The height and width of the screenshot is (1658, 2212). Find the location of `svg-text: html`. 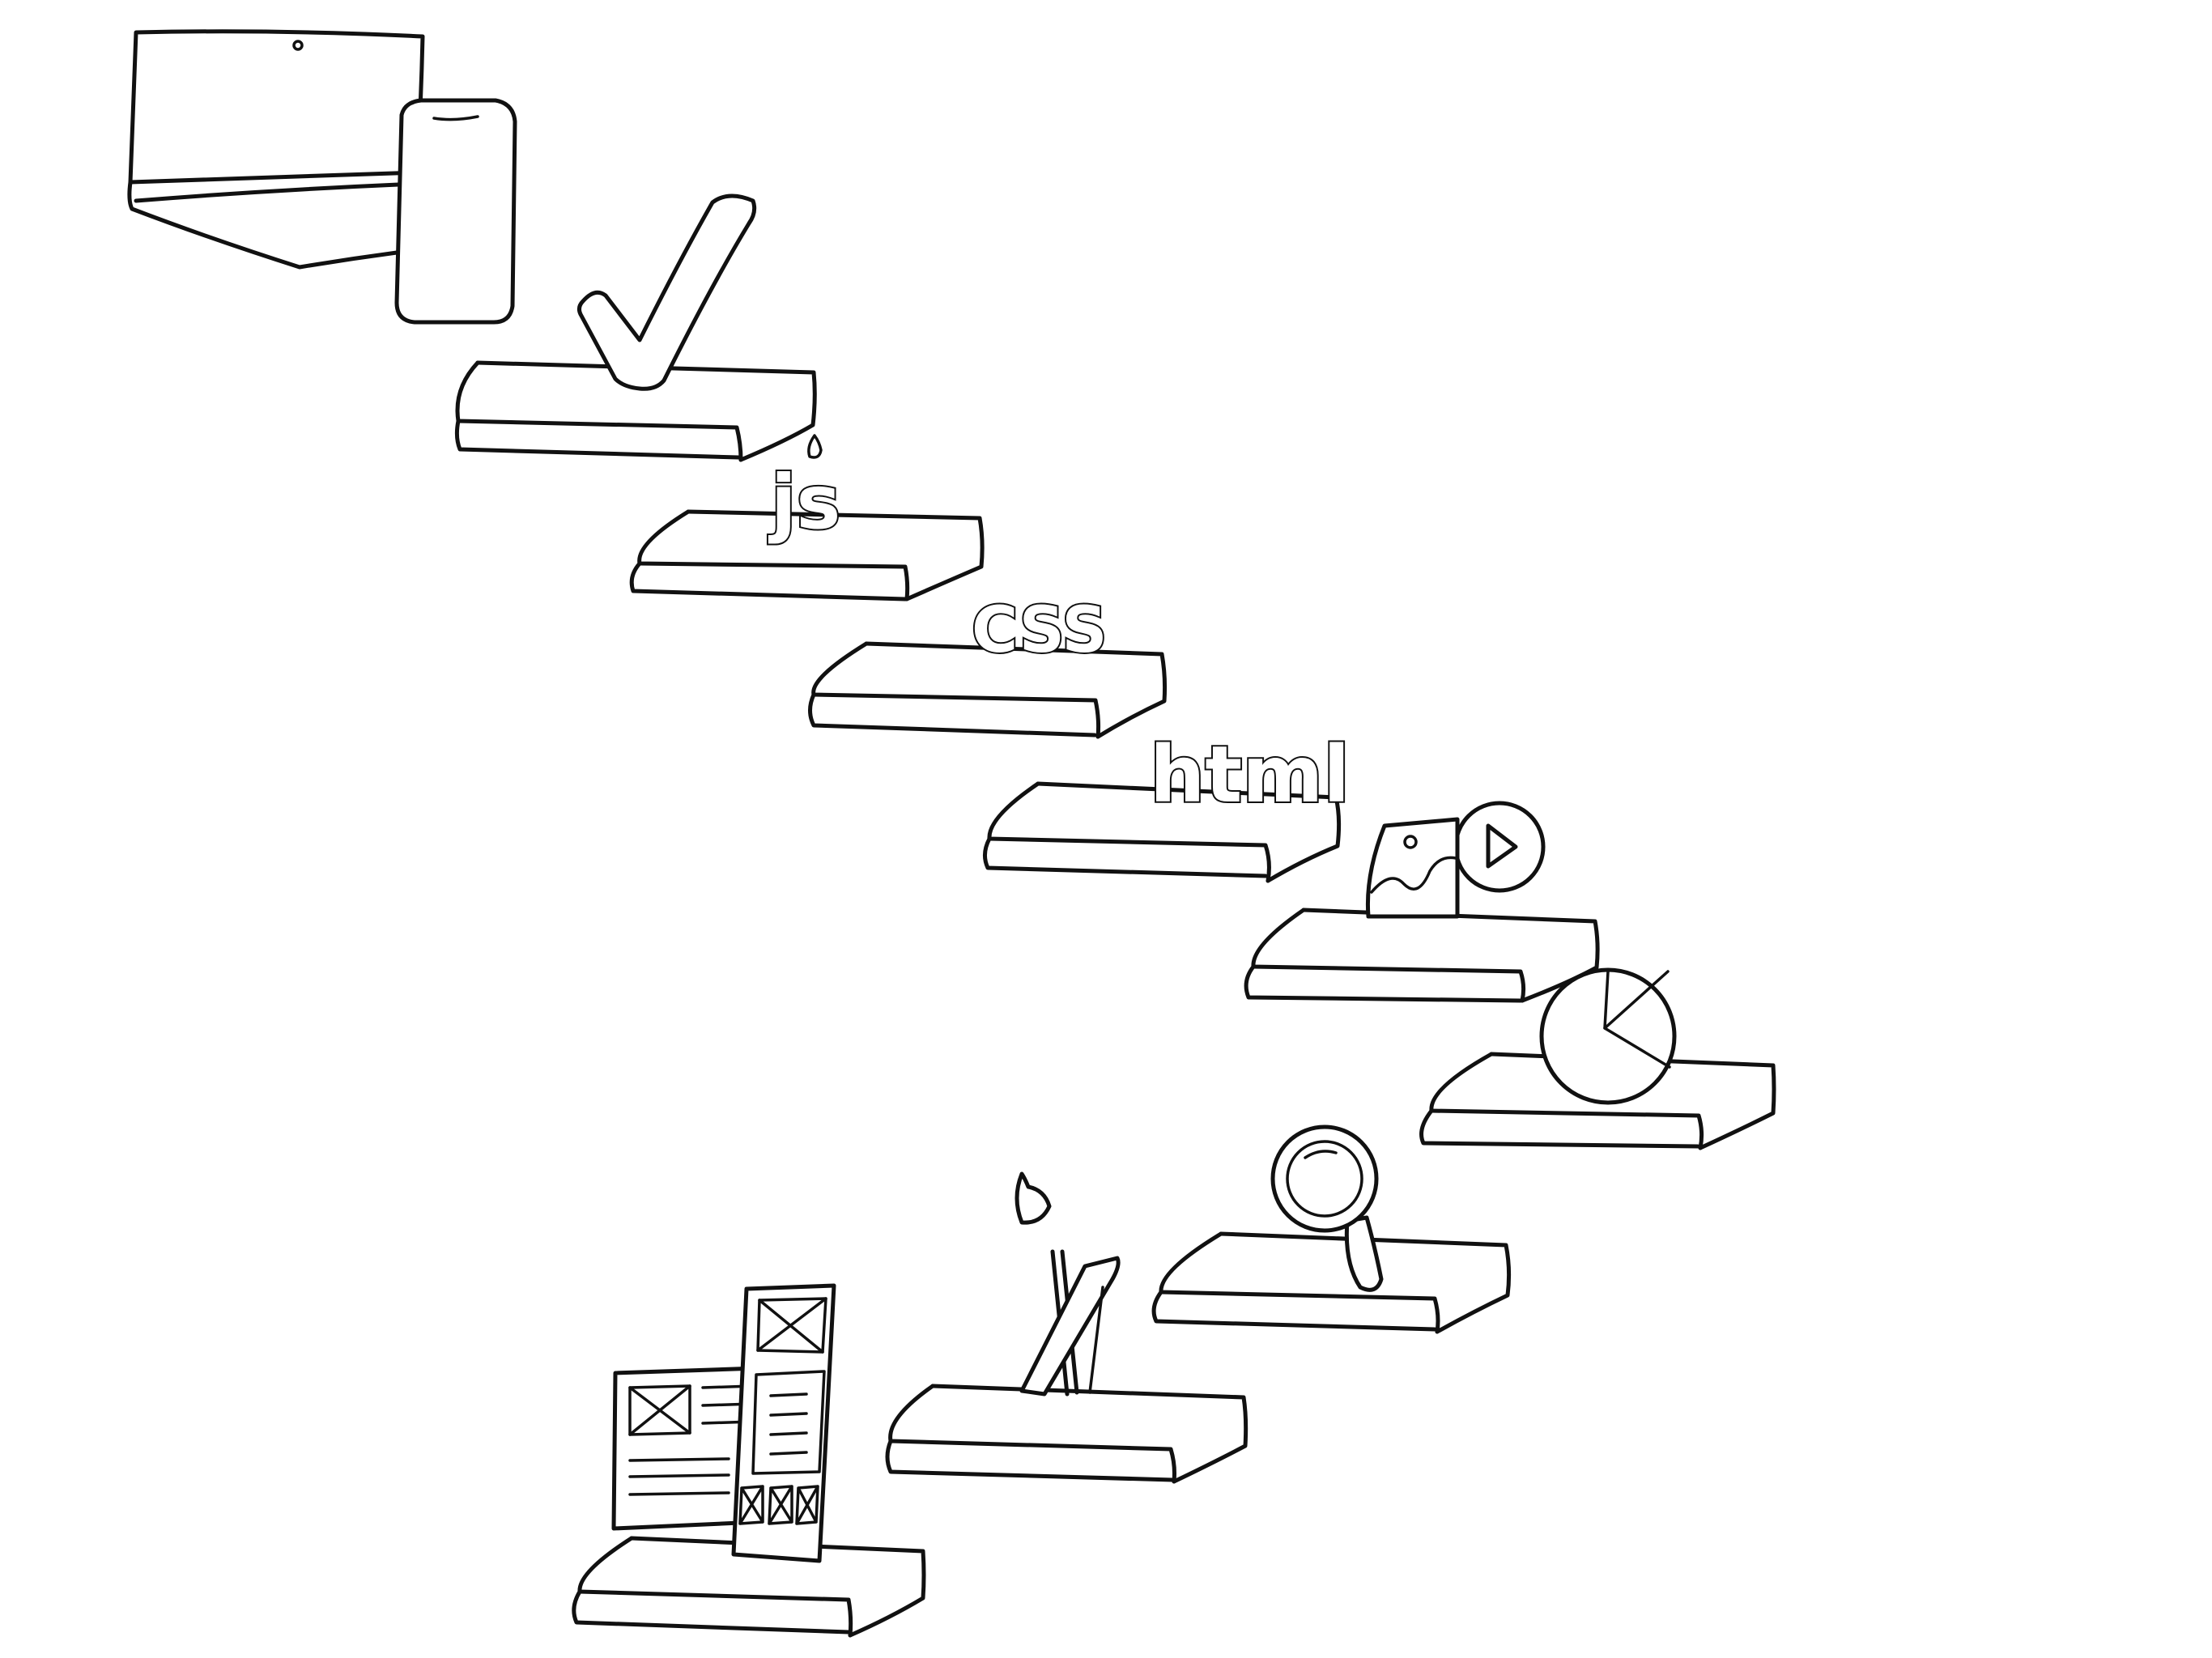

svg-text: html is located at coordinates (1250, 774).